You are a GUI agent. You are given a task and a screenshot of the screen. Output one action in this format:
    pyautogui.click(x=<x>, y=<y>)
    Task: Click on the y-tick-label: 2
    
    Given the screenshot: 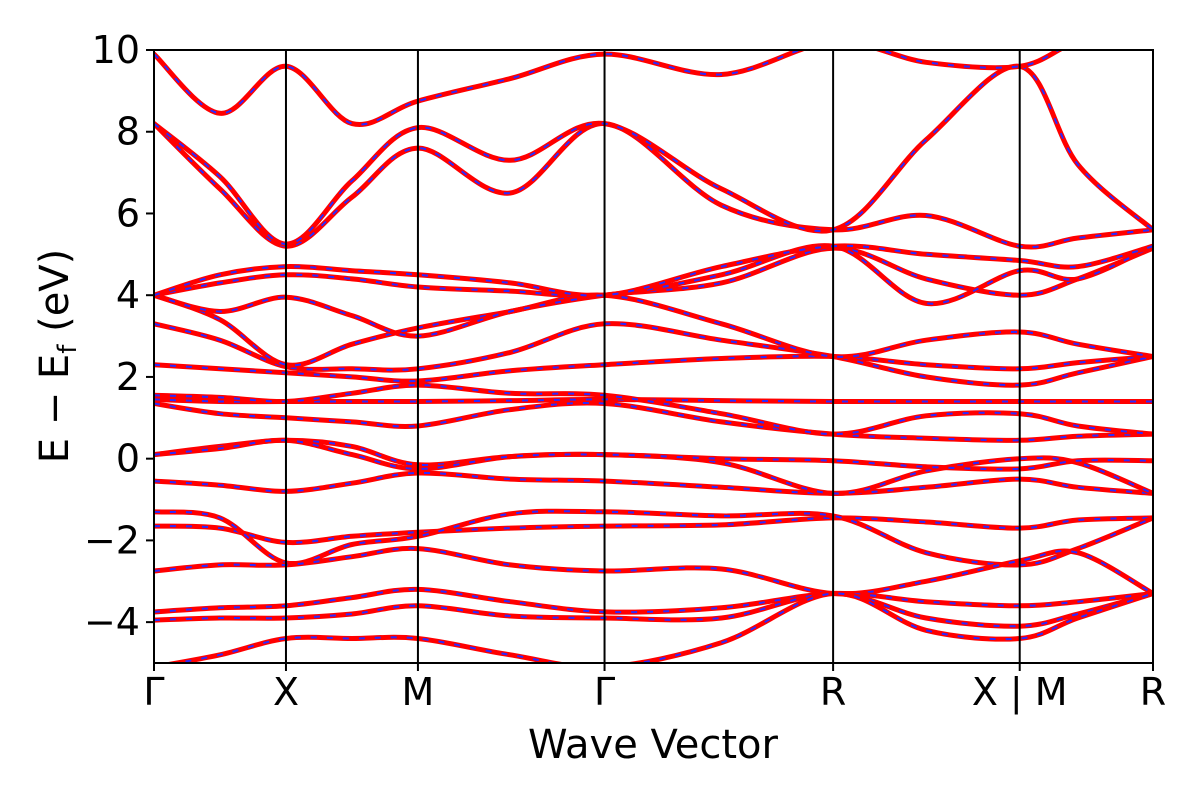 What is the action you would take?
    pyautogui.click(x=128, y=377)
    